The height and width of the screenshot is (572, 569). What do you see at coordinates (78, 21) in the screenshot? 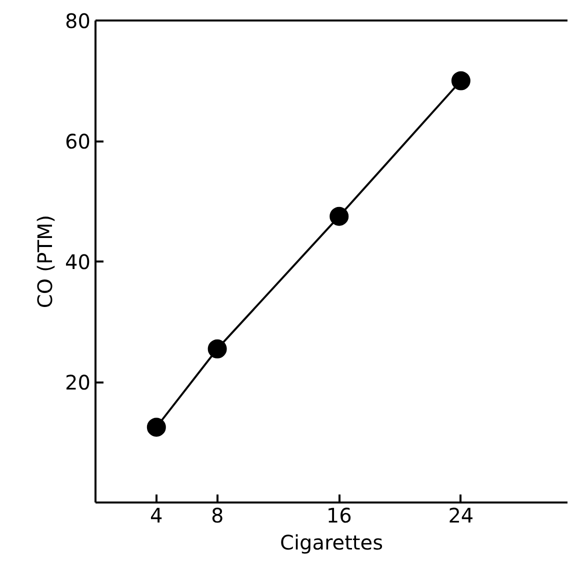
I see `y-tick-label: 80` at bounding box center [78, 21].